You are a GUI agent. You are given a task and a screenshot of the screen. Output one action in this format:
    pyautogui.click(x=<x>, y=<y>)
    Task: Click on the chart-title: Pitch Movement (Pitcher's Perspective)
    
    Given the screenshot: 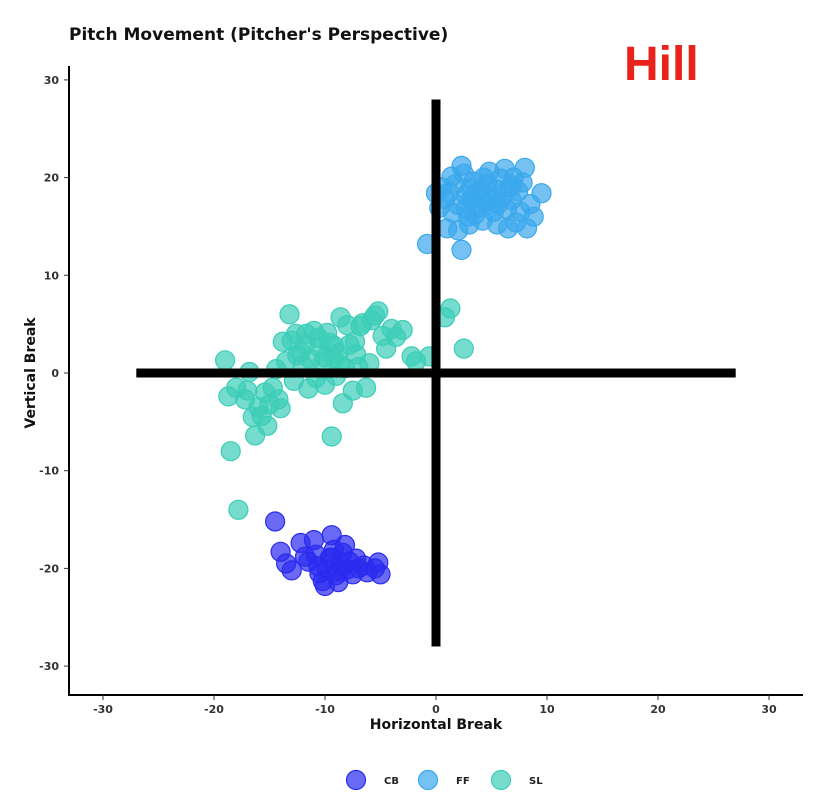 What is the action you would take?
    pyautogui.click(x=258, y=35)
    